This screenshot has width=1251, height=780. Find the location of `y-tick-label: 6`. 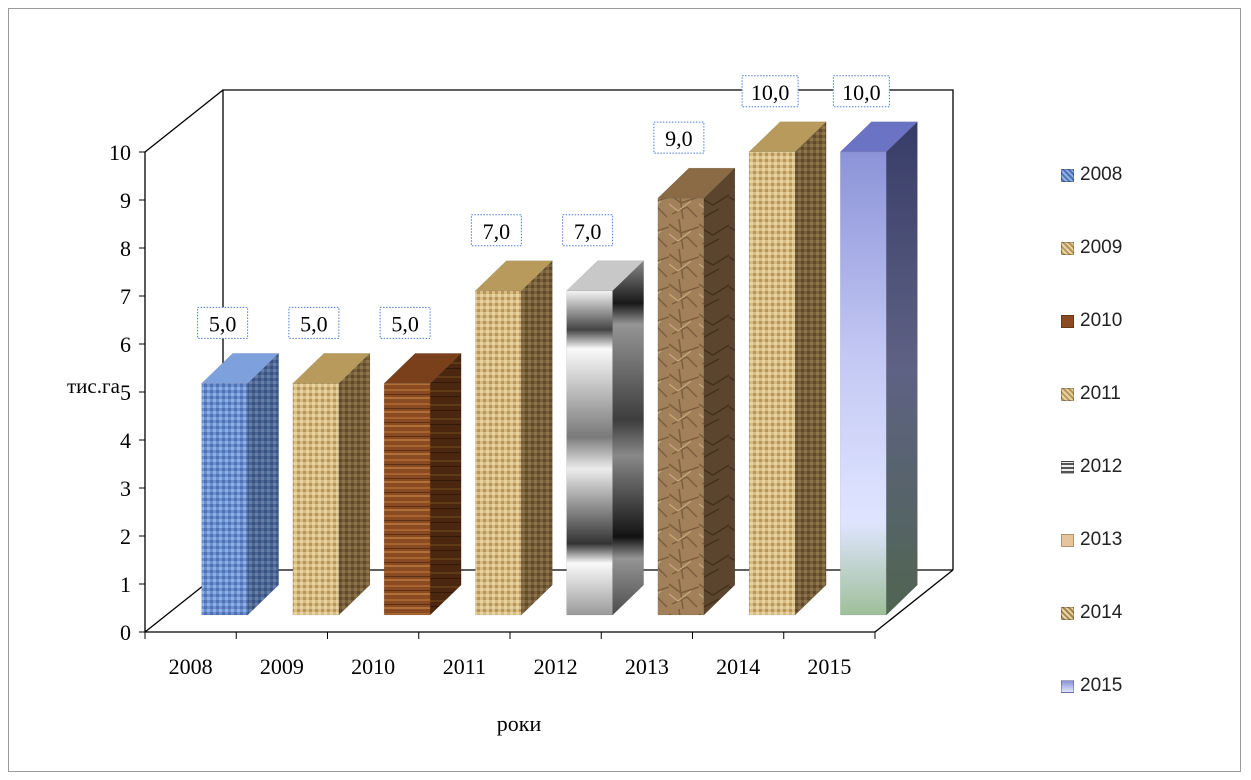

y-tick-label: 6 is located at coordinates (125, 344).